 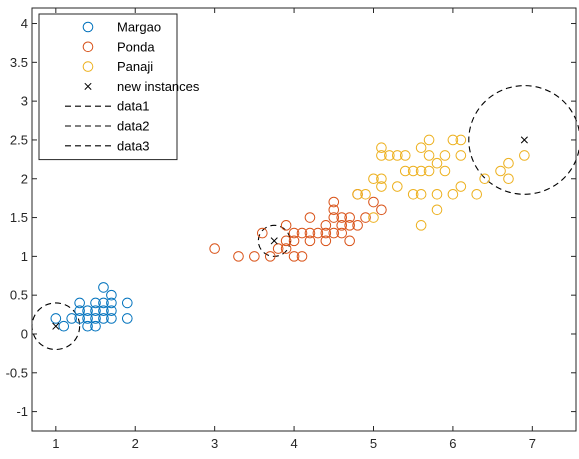 I want to click on y-tick-label: 0, so click(x=24, y=333).